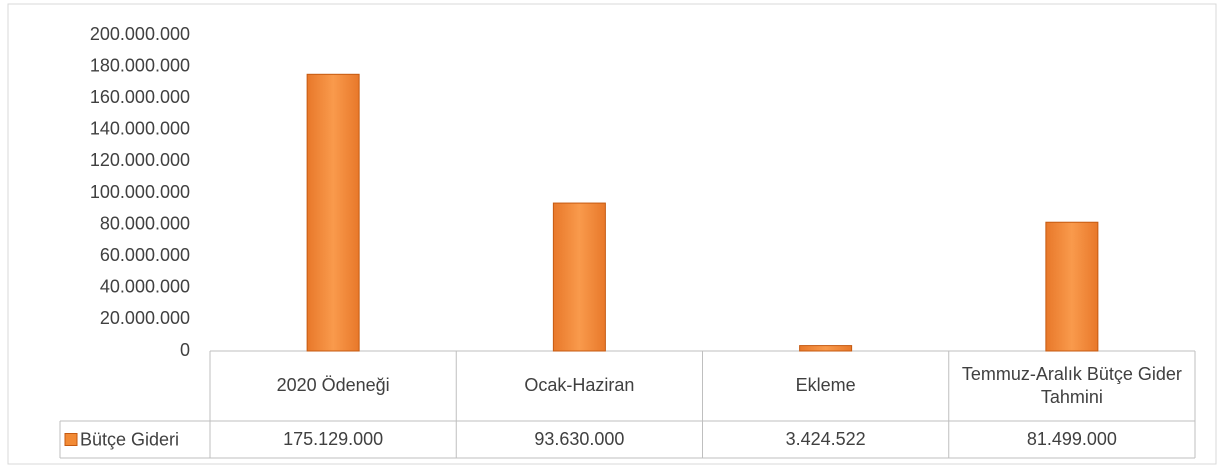  What do you see at coordinates (185, 350) in the screenshot?
I see `y-tick-label: 0` at bounding box center [185, 350].